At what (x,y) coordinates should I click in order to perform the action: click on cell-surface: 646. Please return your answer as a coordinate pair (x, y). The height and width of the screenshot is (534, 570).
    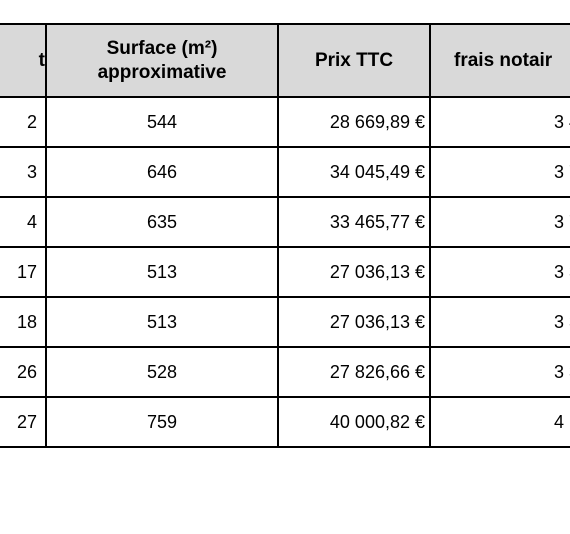
    Looking at the image, I should click on (162, 172).